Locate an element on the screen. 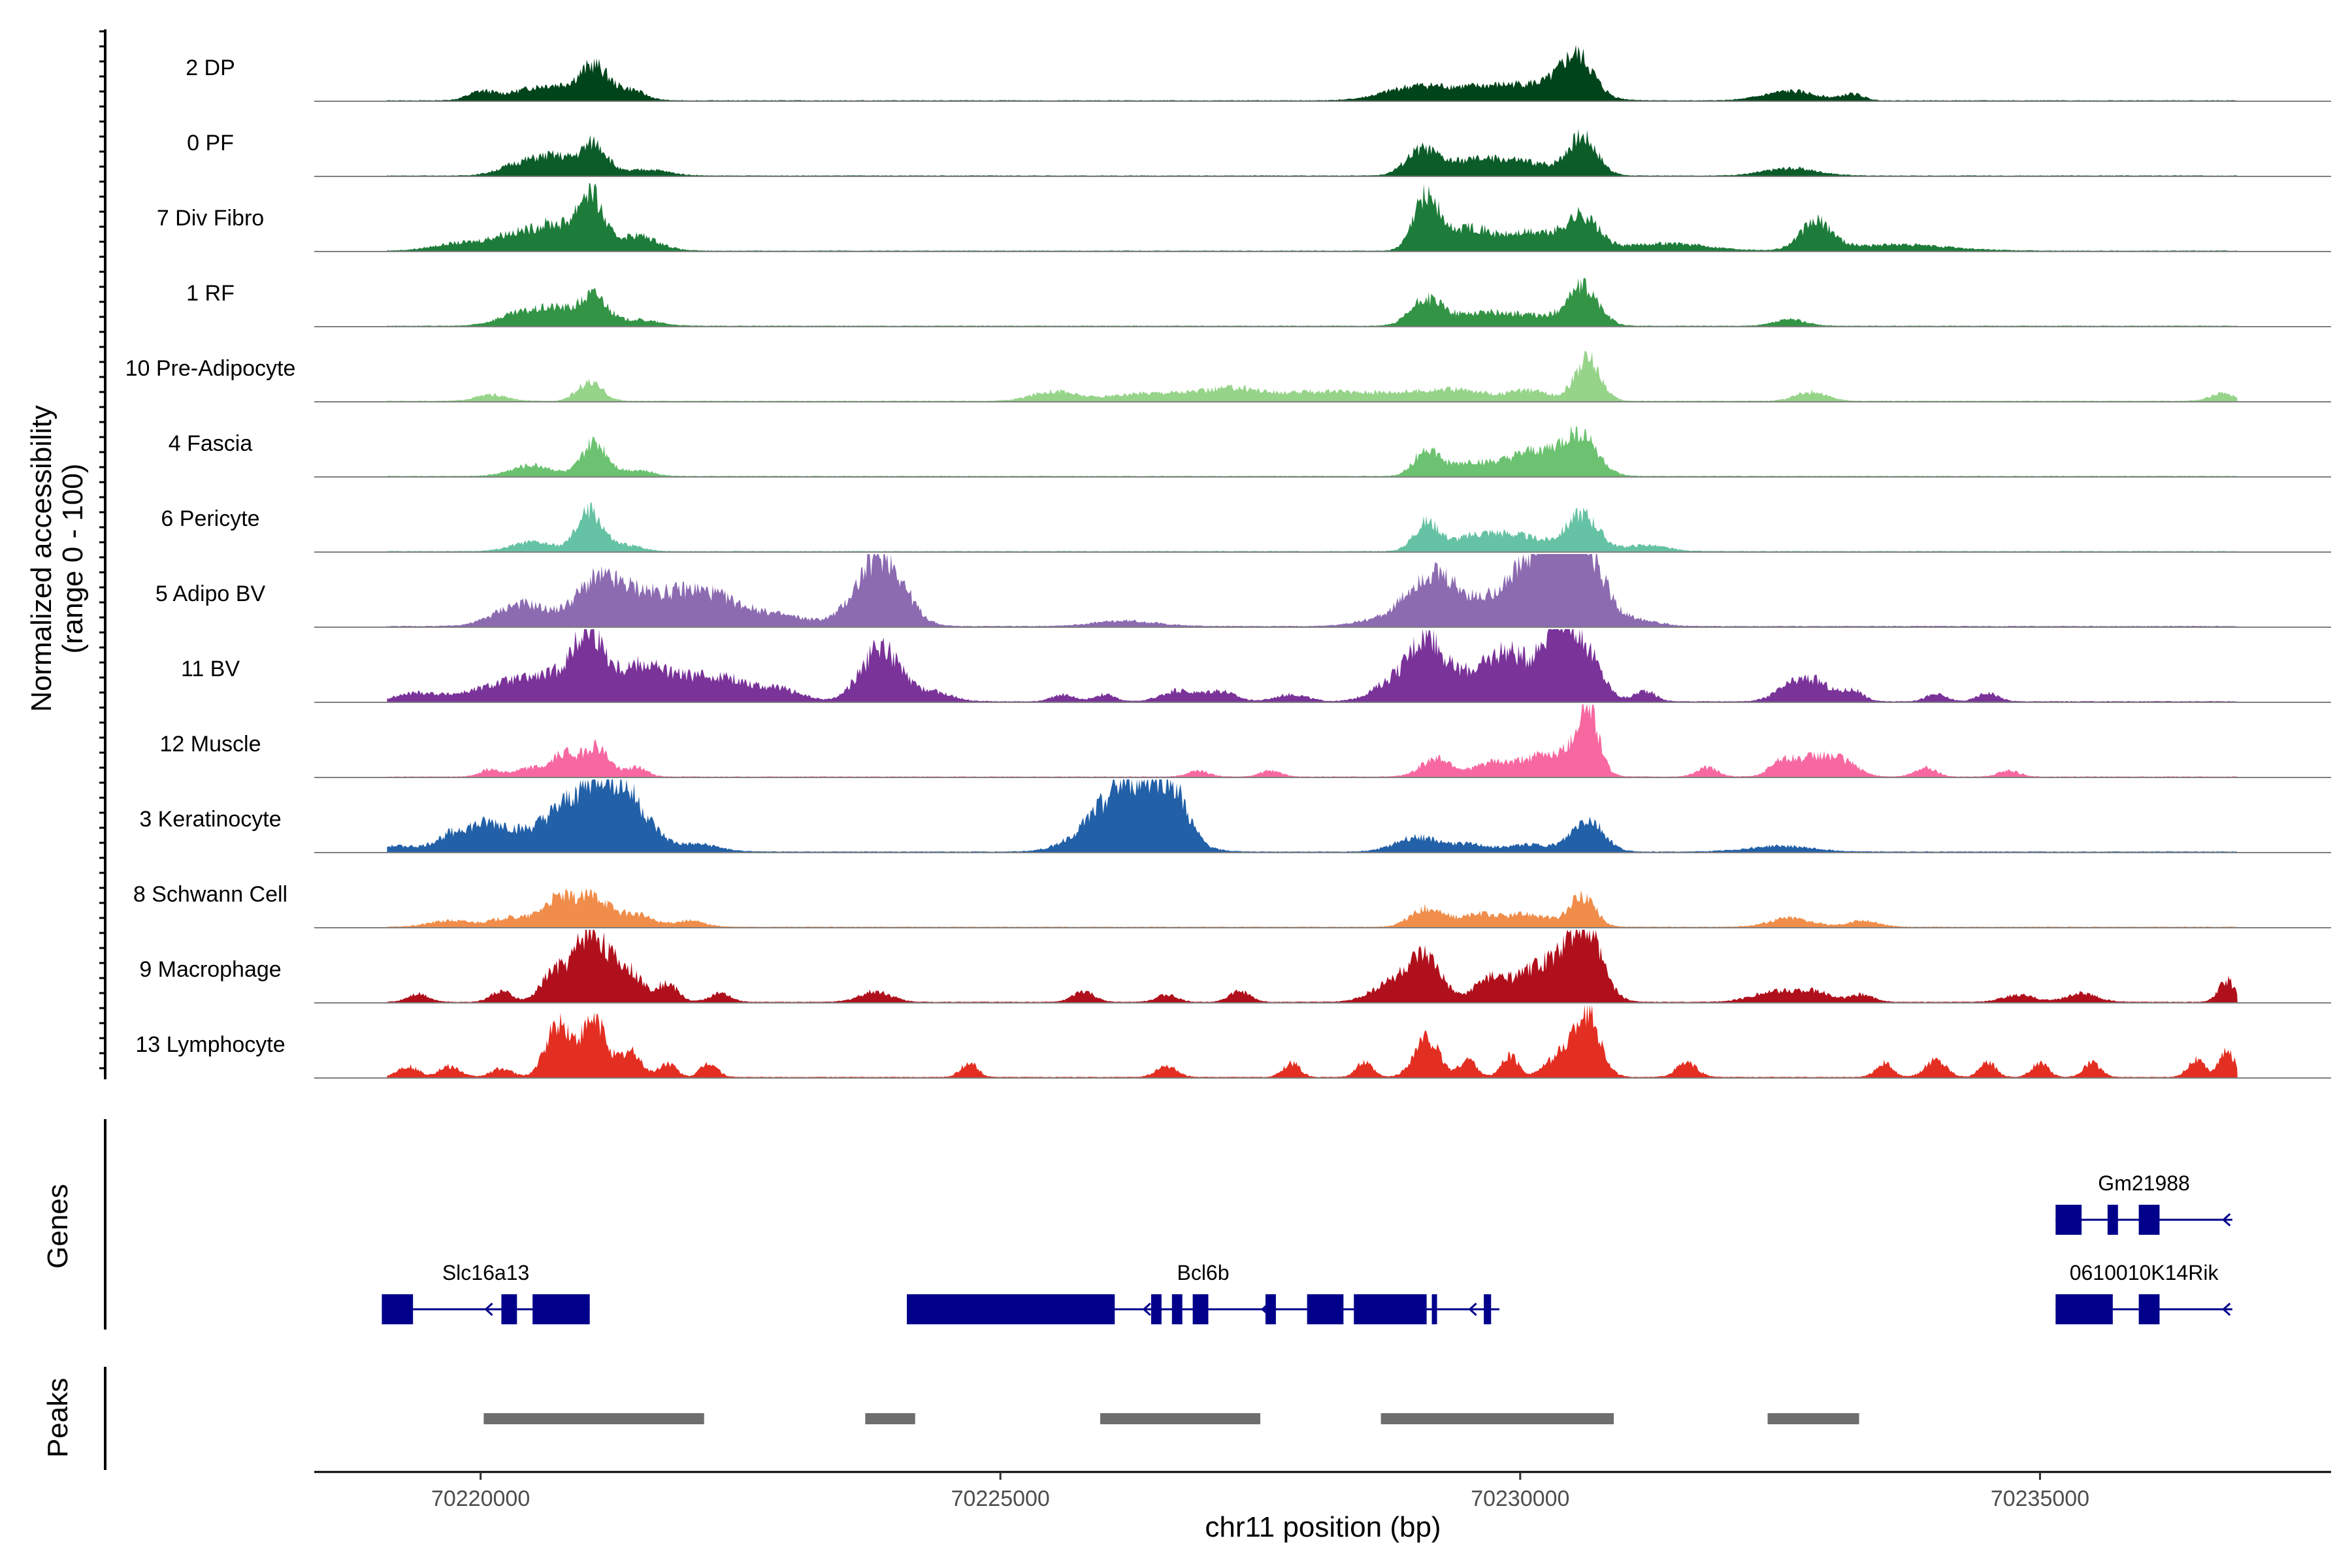 The width and height of the screenshot is (2352, 1568). x-tick-label: 70230000 is located at coordinates (1520, 1498).